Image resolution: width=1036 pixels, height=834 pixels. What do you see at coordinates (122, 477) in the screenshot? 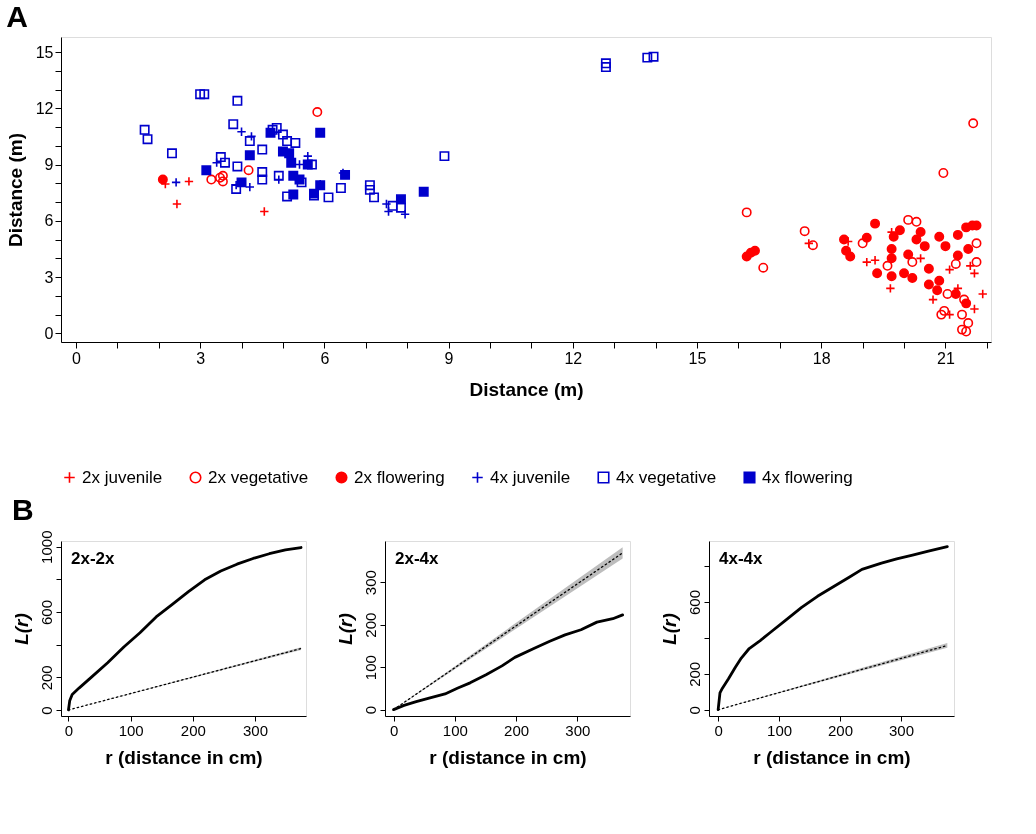
I see `legend-label: 2x juvenile` at bounding box center [122, 477].